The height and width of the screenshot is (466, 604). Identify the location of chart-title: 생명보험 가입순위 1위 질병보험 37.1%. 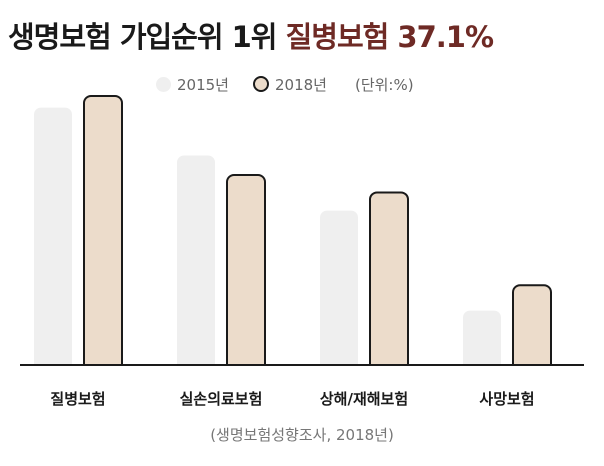
(302, 35).